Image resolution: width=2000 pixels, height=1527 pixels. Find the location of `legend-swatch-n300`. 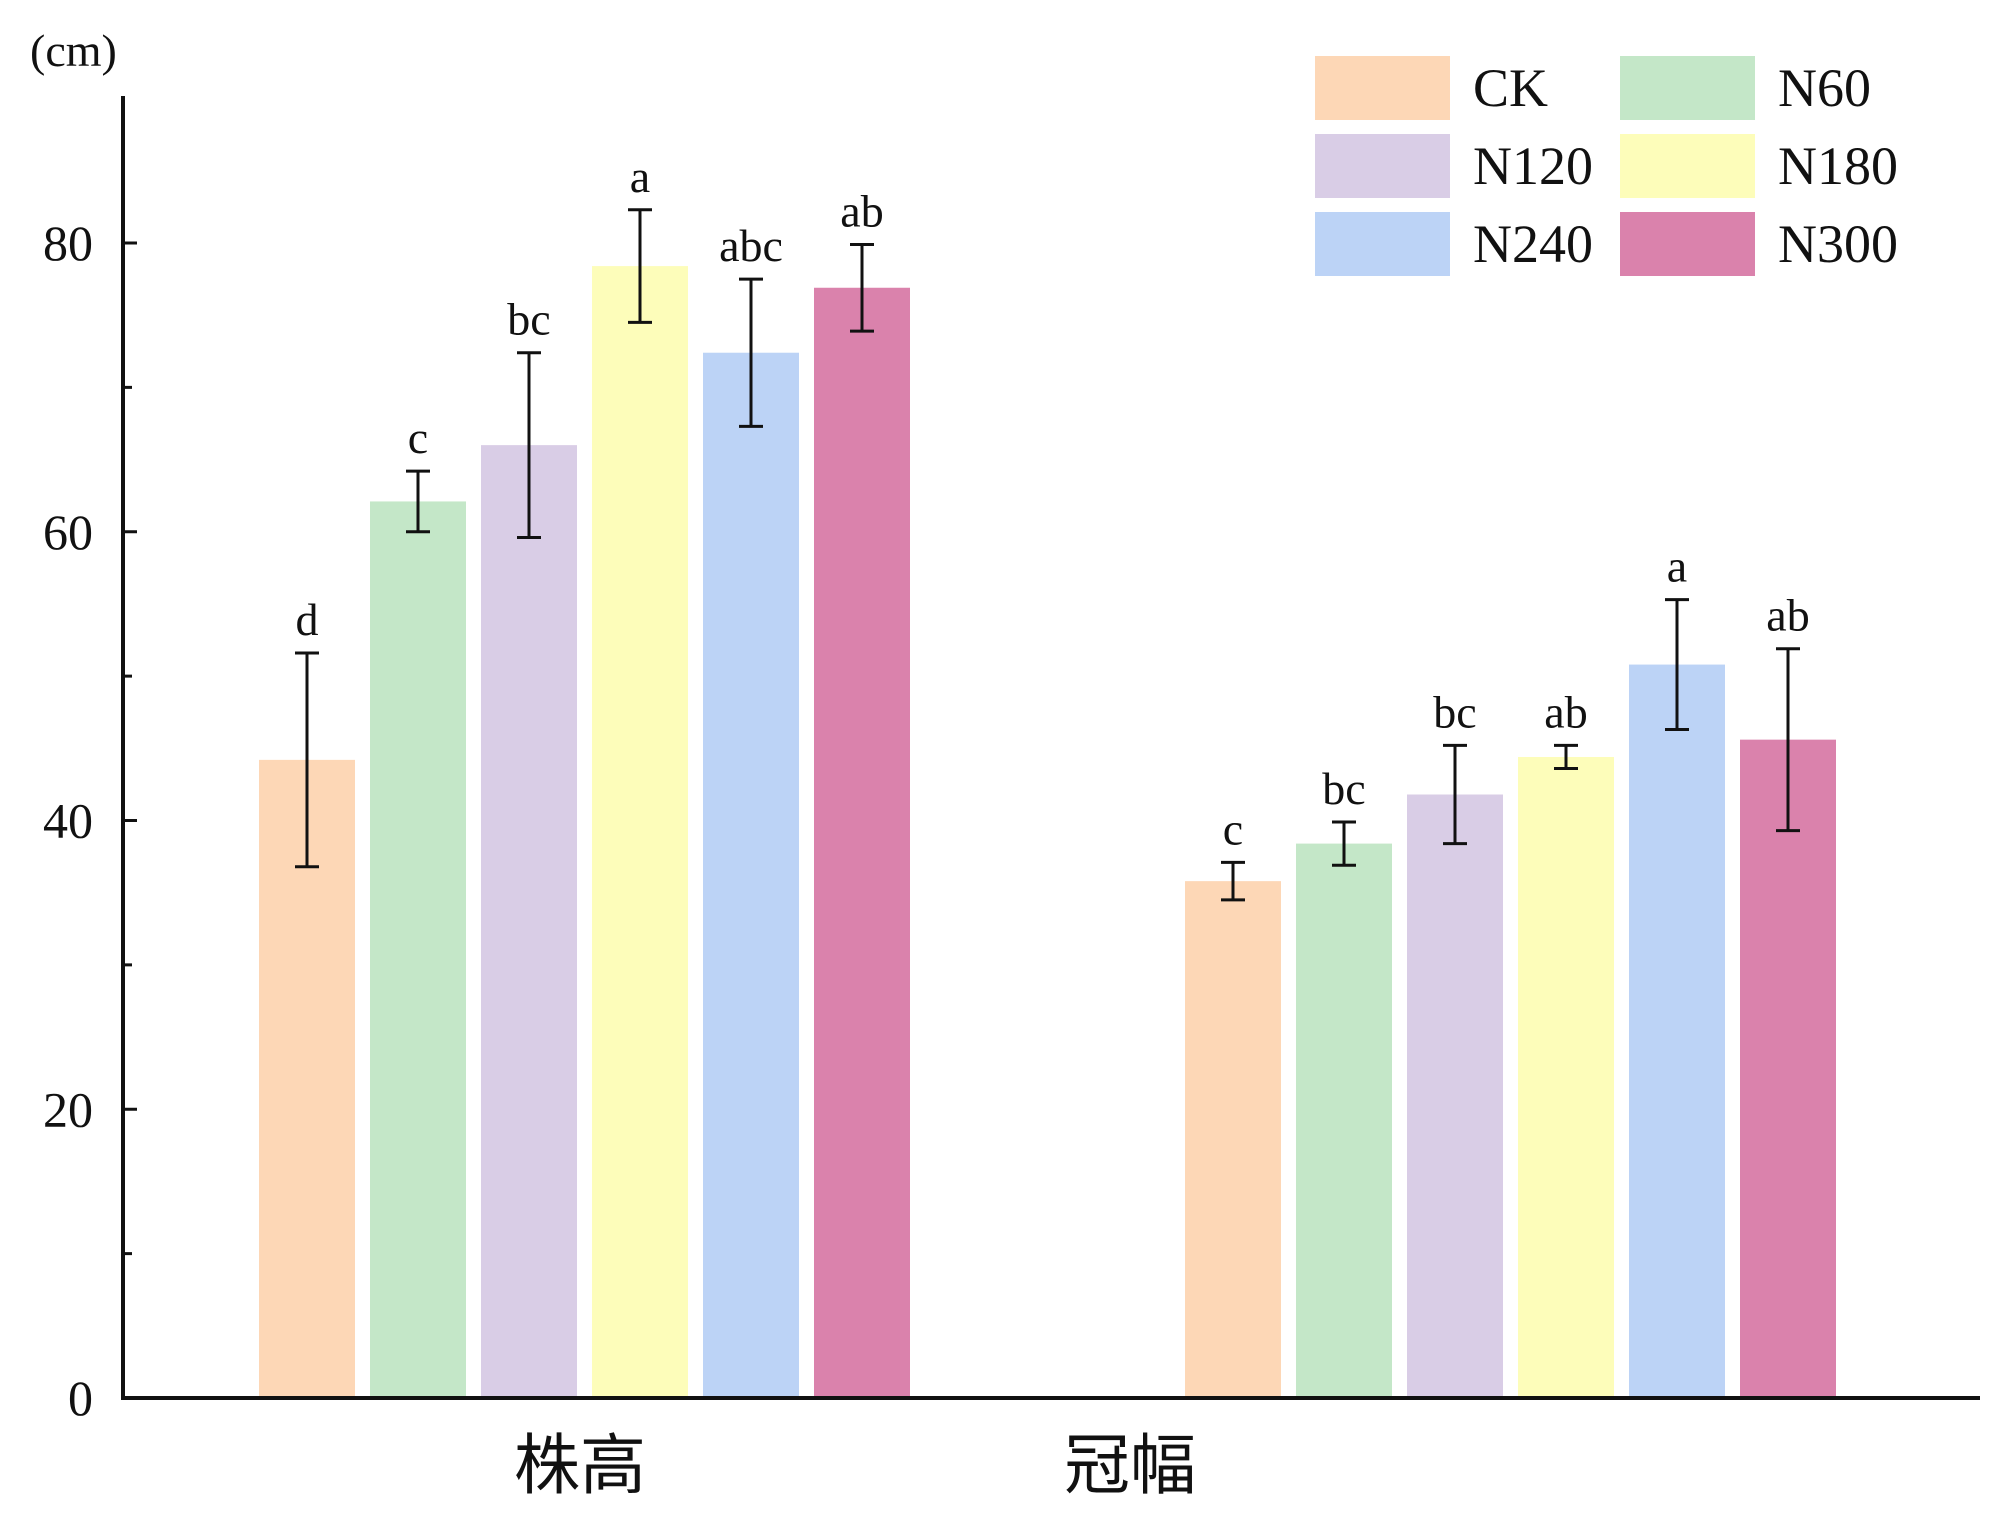

legend-swatch-n300 is located at coordinates (1687, 244).